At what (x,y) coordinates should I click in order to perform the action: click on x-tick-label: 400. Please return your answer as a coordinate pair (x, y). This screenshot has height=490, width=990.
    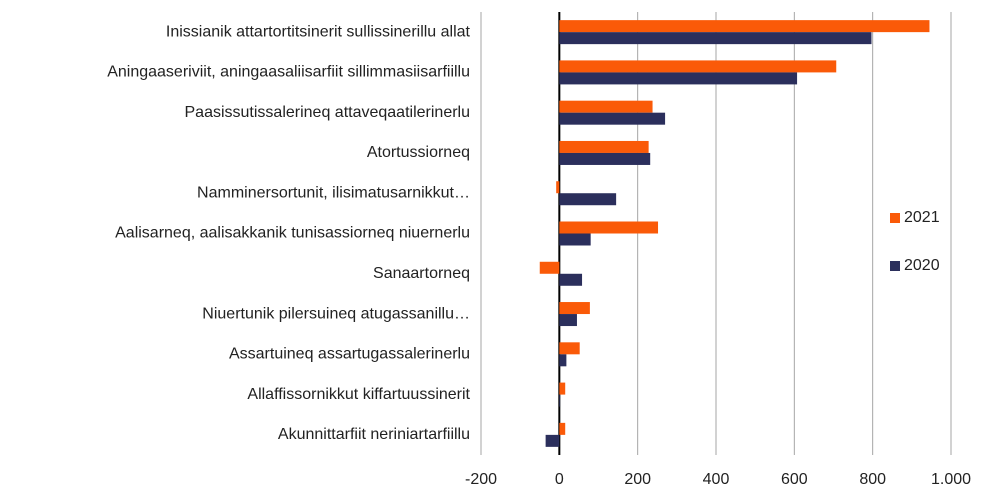
    Looking at the image, I should click on (716, 479).